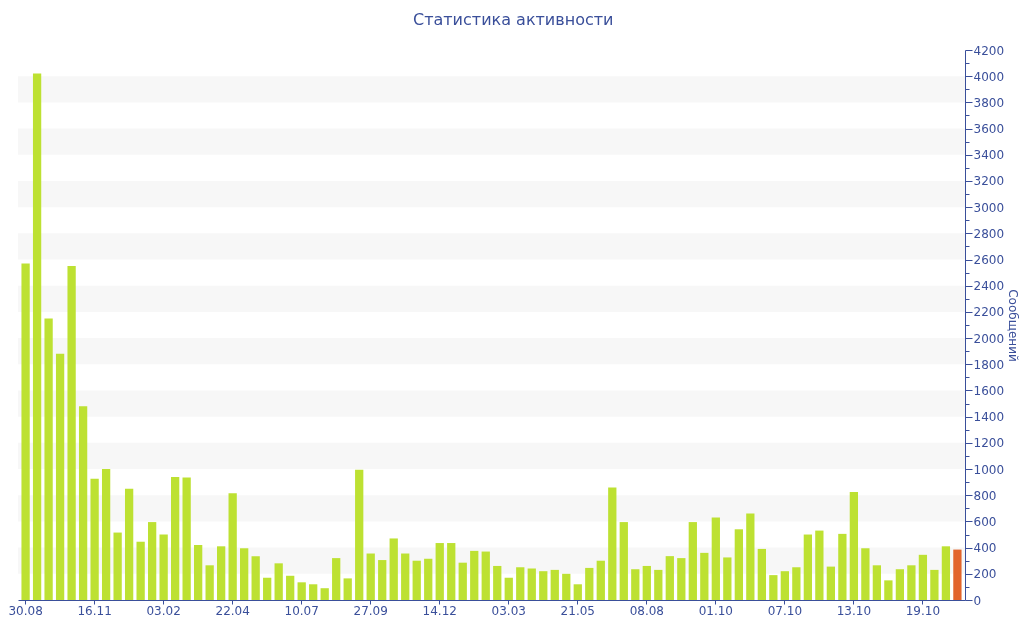 The width and height of the screenshot is (1024, 640). Describe the element at coordinates (577, 610) in the screenshot. I see `x-tick-label: 21.05` at that location.